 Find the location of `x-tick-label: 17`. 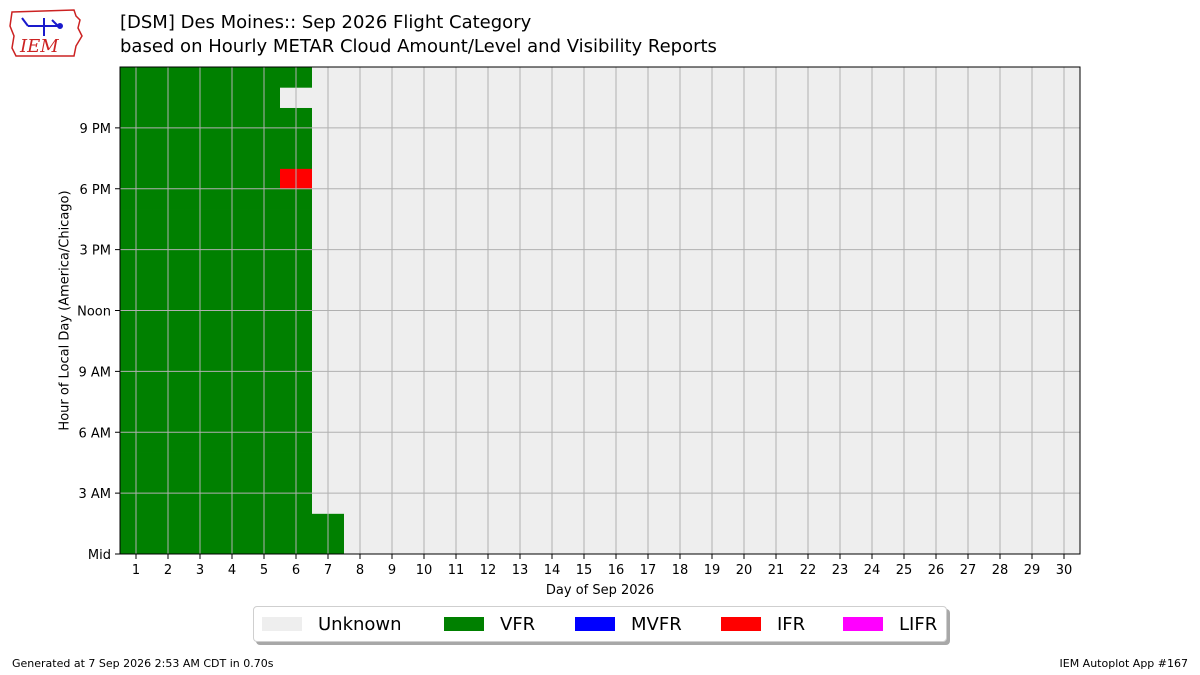

x-tick-label: 17 is located at coordinates (648, 570).